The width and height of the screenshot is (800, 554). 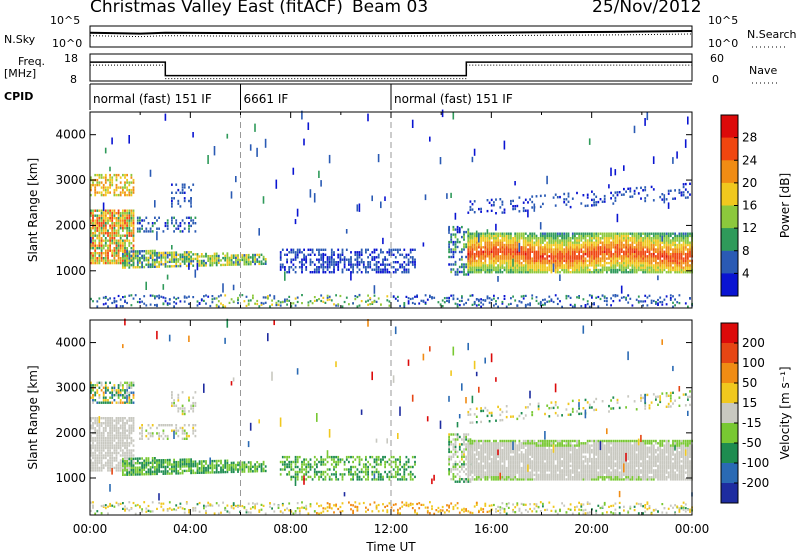 What do you see at coordinates (749, 403) in the screenshot?
I see `velocity-colorbar-tick-label: 15` at bounding box center [749, 403].